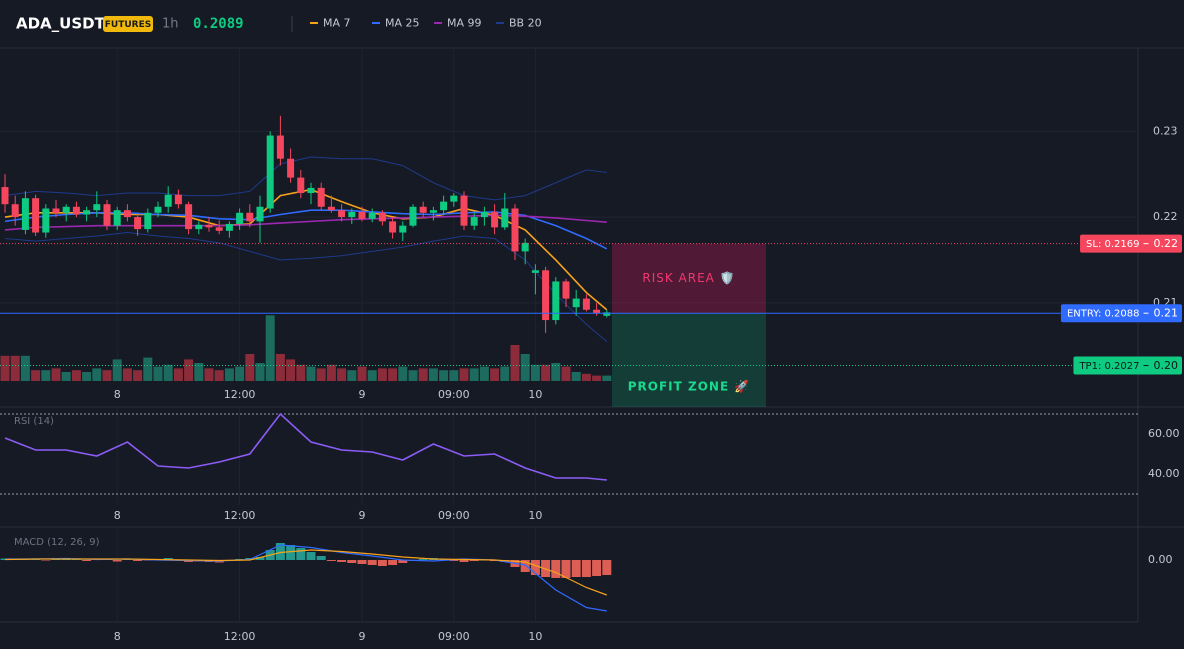 This screenshot has width=1184, height=649. Describe the element at coordinates (688, 278) in the screenshot. I see `zone-label: RISK AREA 🛡️` at that location.